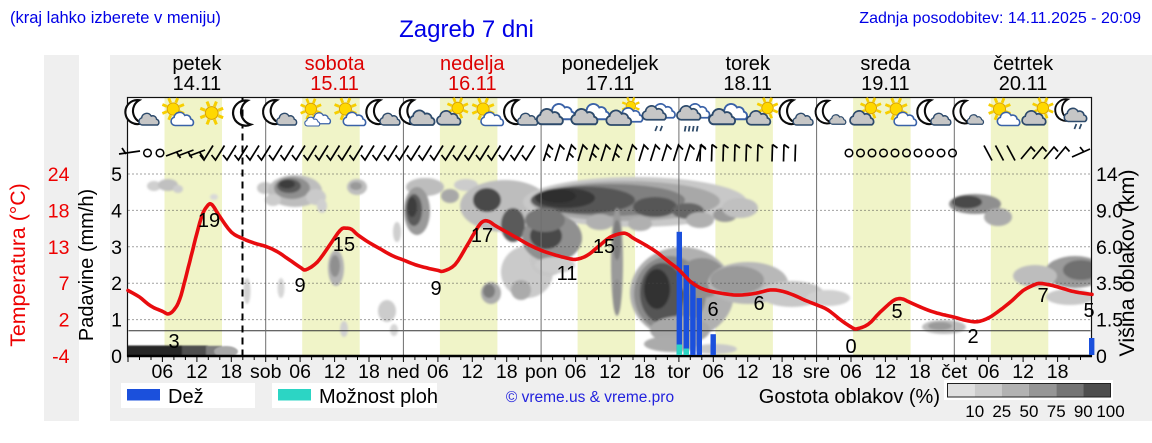 This screenshot has height=443, width=1152. What do you see at coordinates (472, 64) in the screenshot?
I see `svg-text: nedelja` at bounding box center [472, 64].